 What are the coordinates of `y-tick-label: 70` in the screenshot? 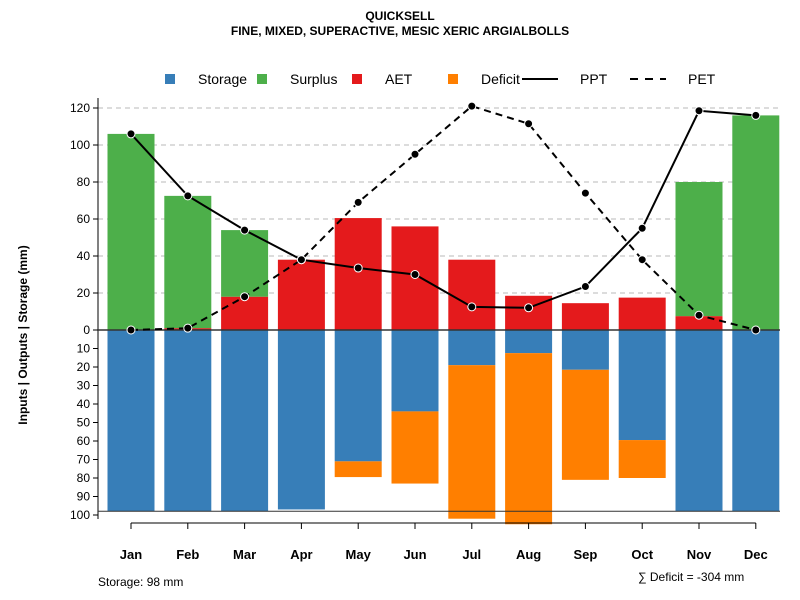 It's located at (84, 460).